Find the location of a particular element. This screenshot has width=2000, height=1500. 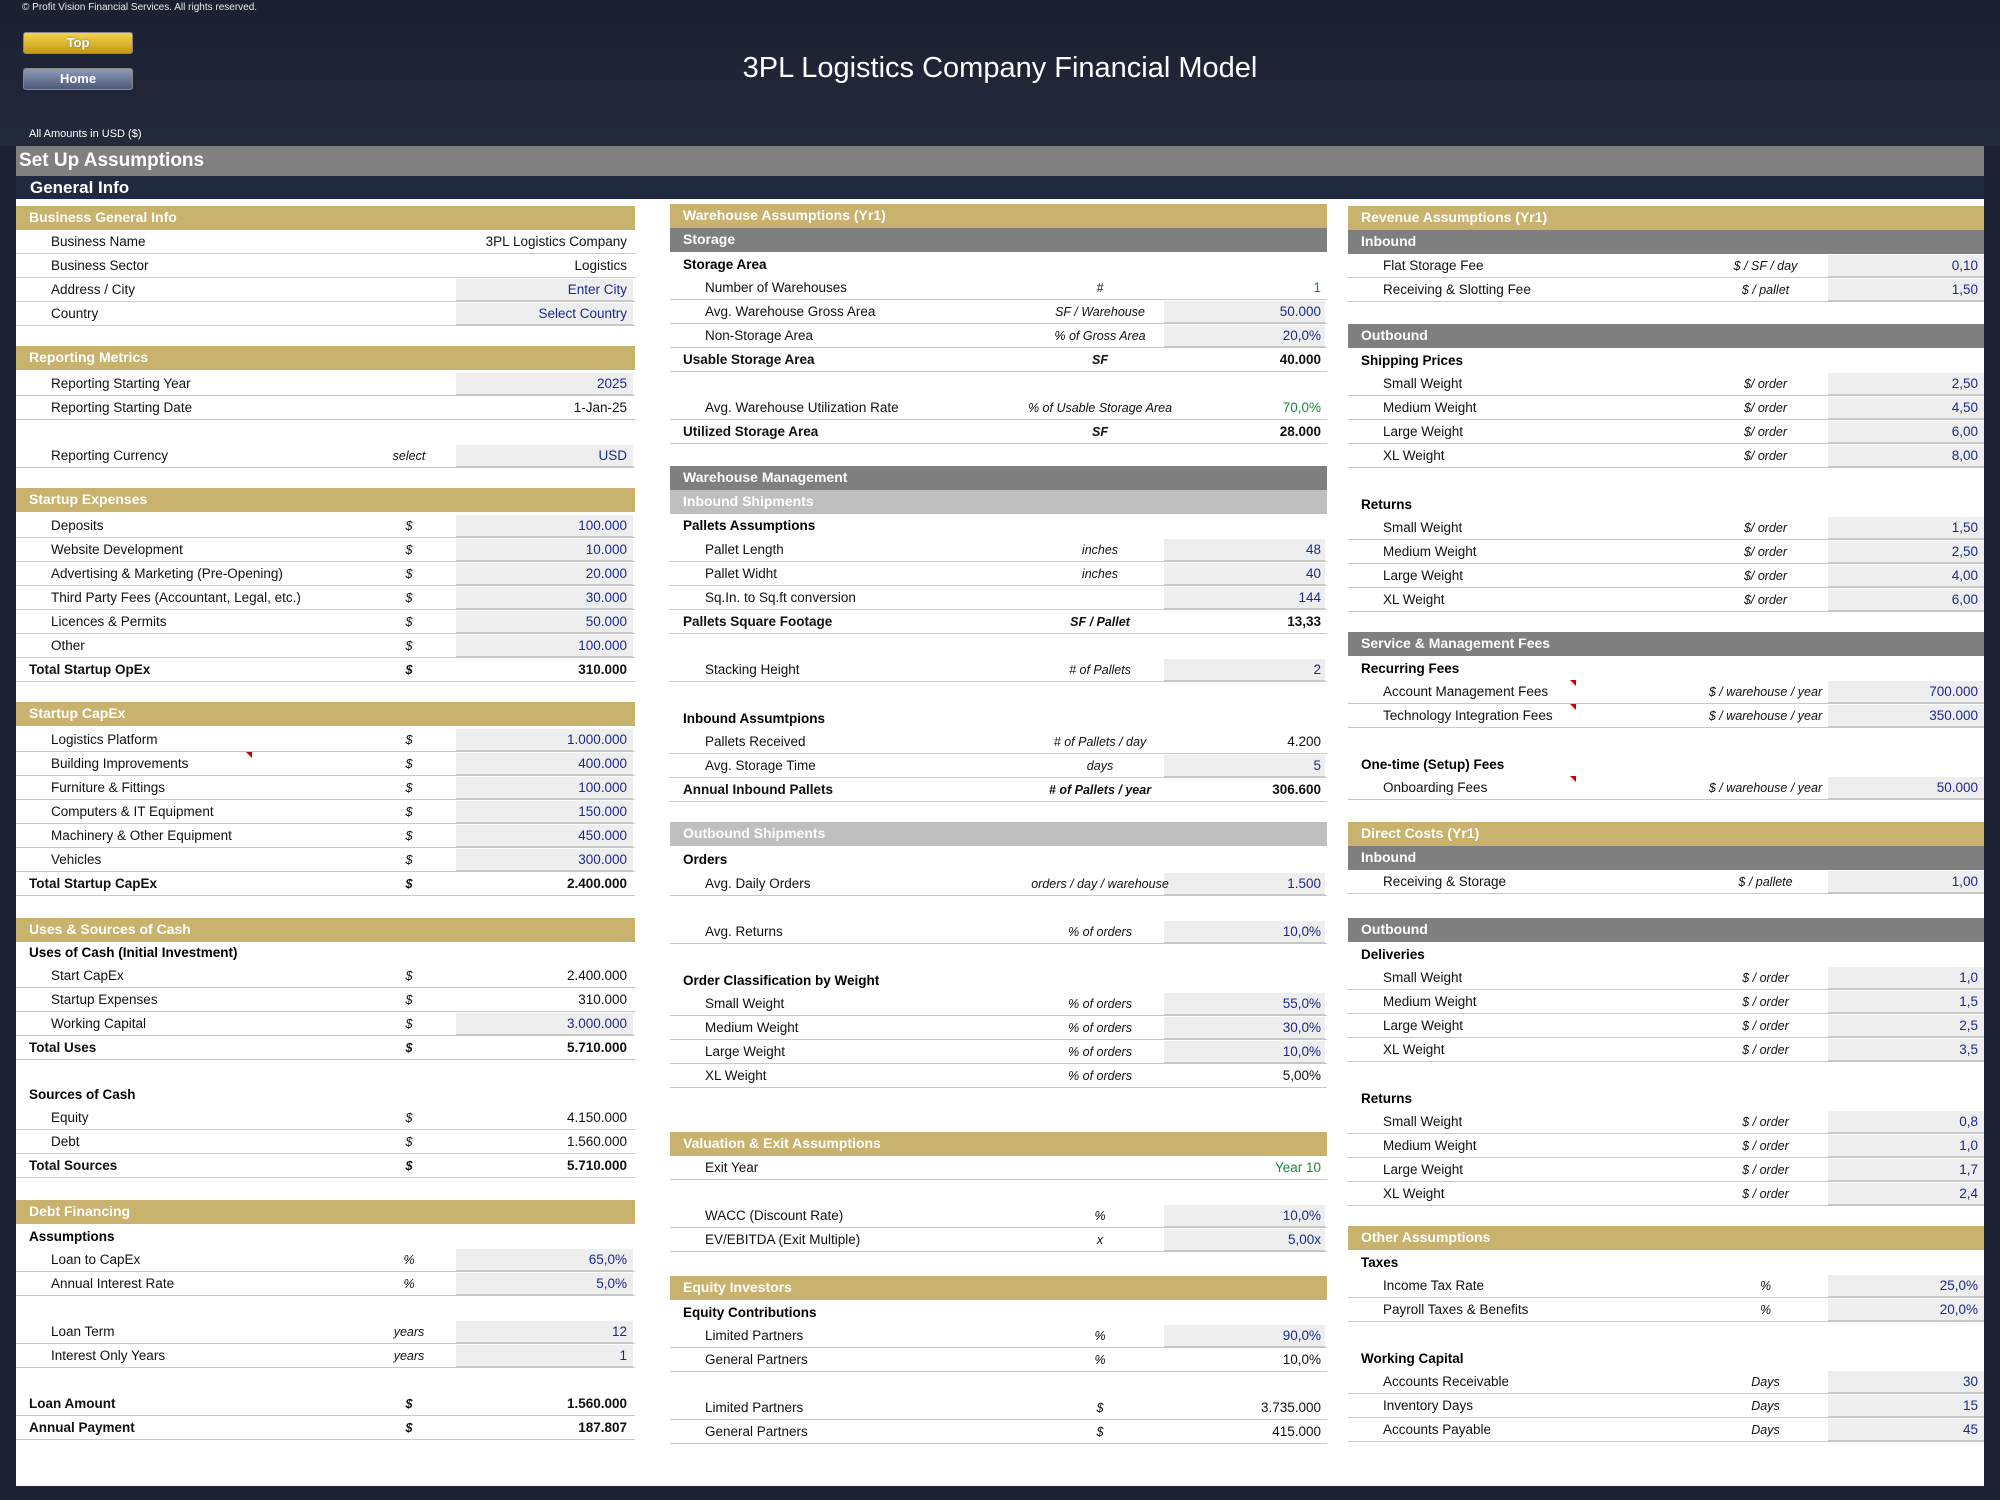

row-value: USD is located at coordinates (612, 455).